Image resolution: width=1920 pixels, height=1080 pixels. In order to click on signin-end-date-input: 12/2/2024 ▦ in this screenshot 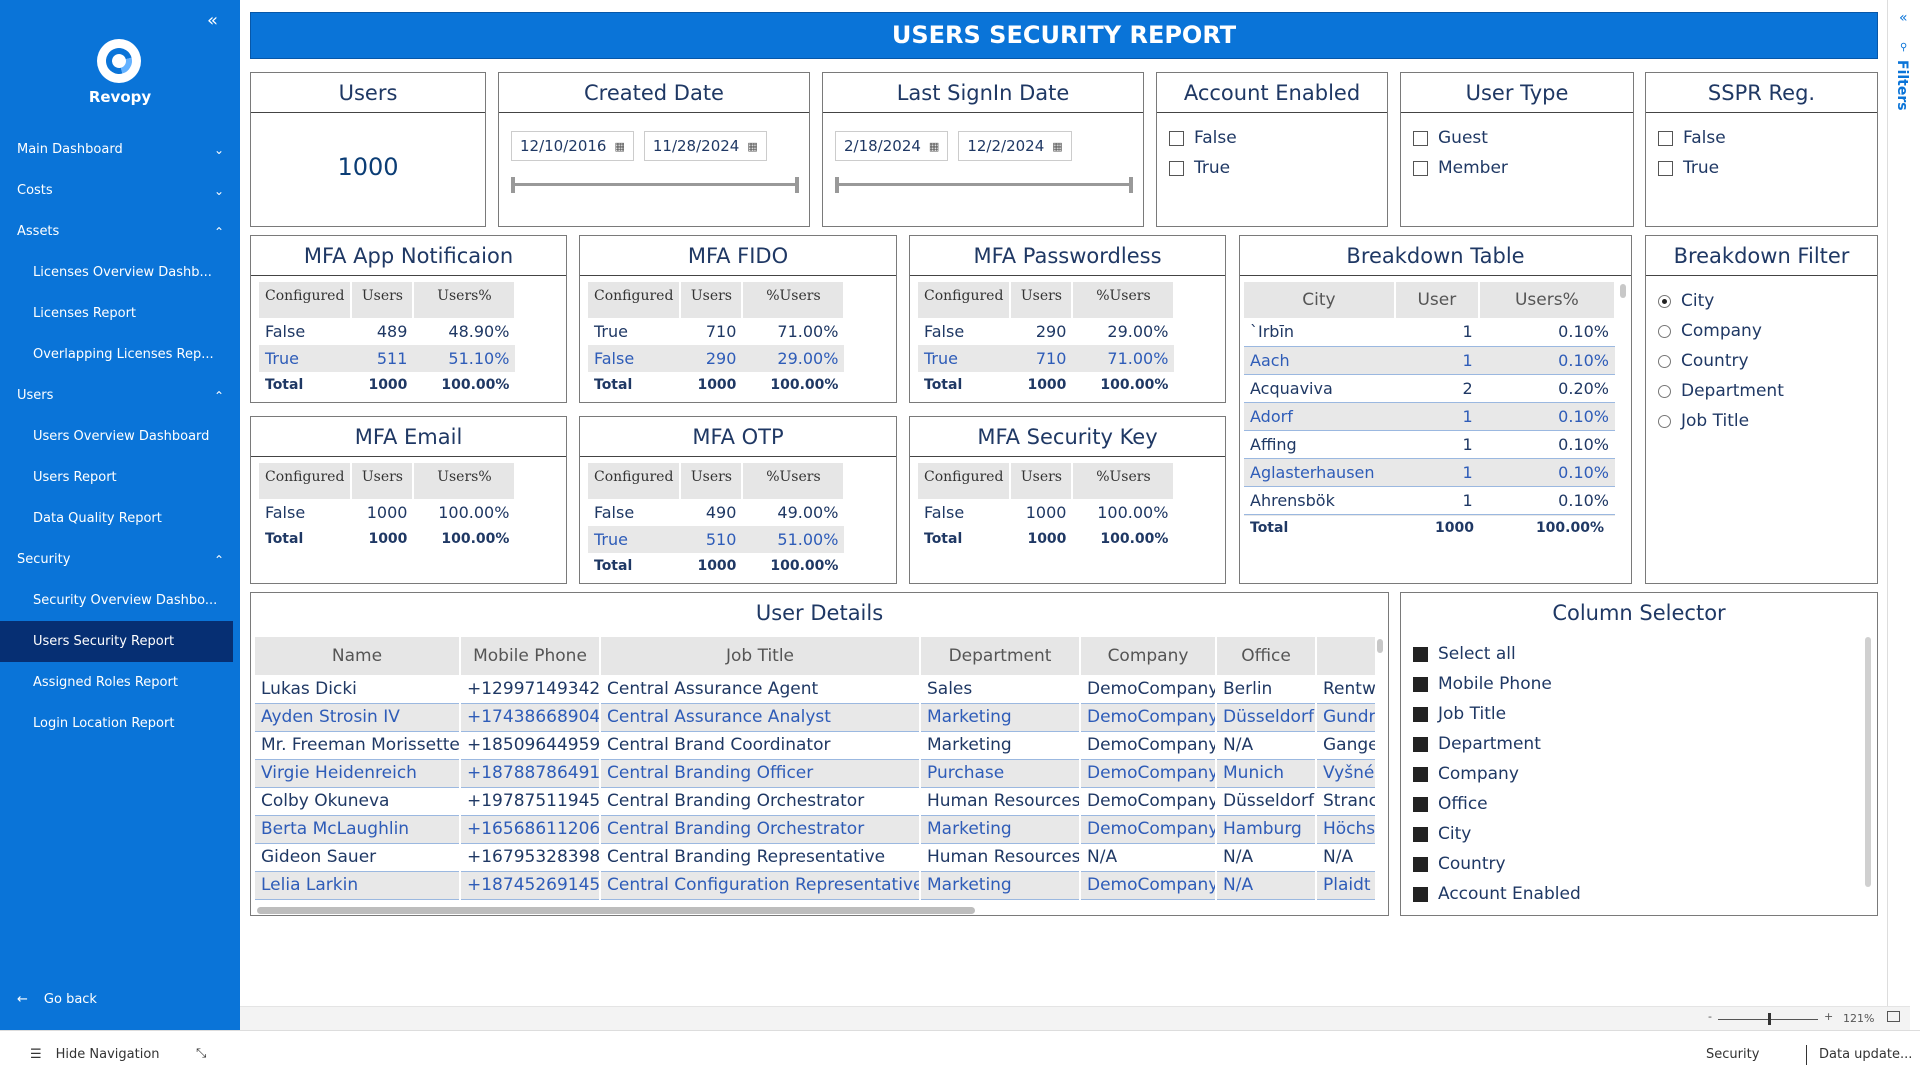, I will do `click(1015, 146)`.